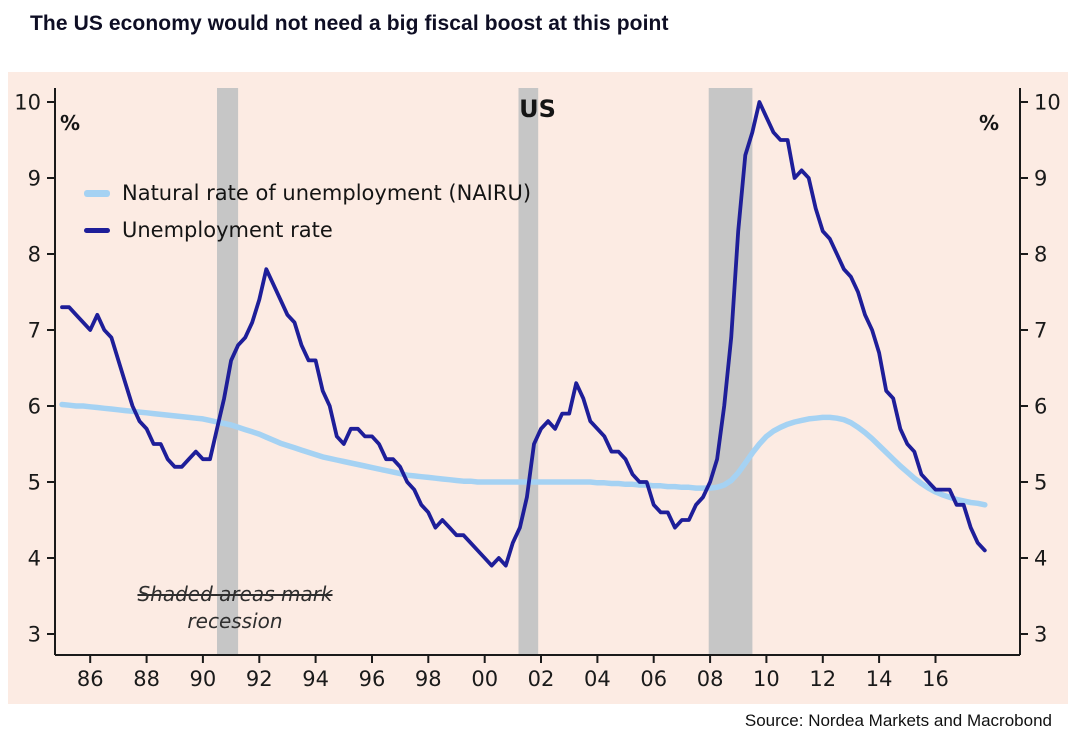 This screenshot has width=1076, height=749. Describe the element at coordinates (97, 230) in the screenshot. I see `unemployment-line-swatch` at that location.